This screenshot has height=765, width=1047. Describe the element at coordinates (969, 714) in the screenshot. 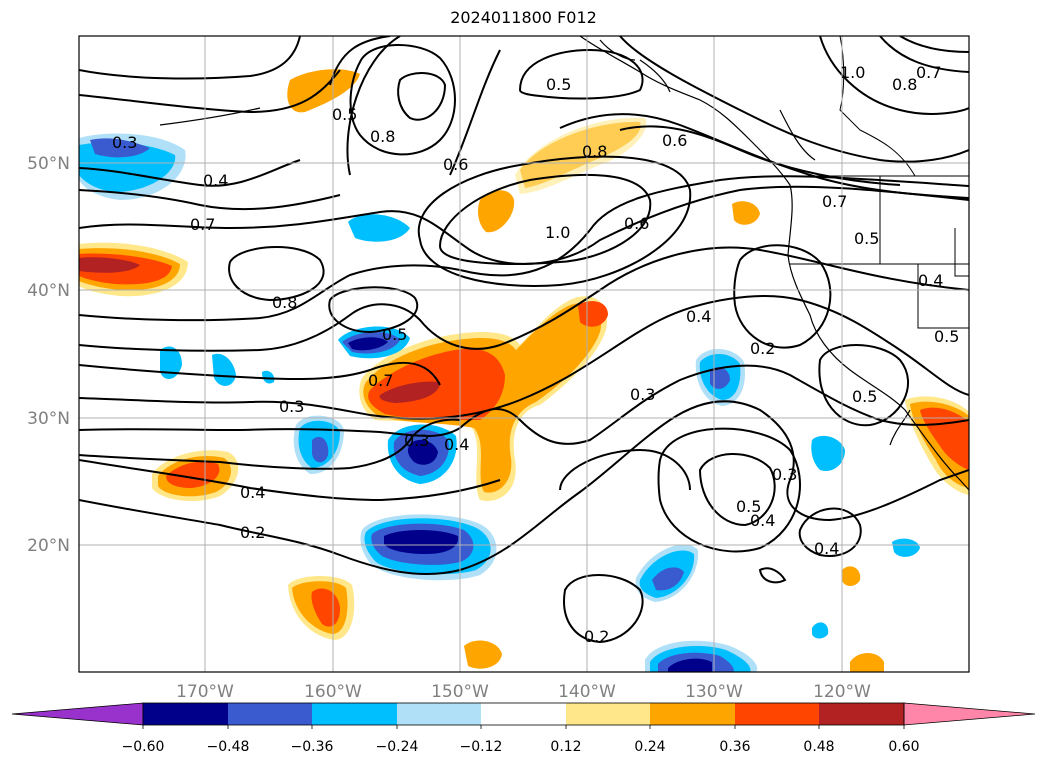

I see `colorbar-extend-high` at that location.